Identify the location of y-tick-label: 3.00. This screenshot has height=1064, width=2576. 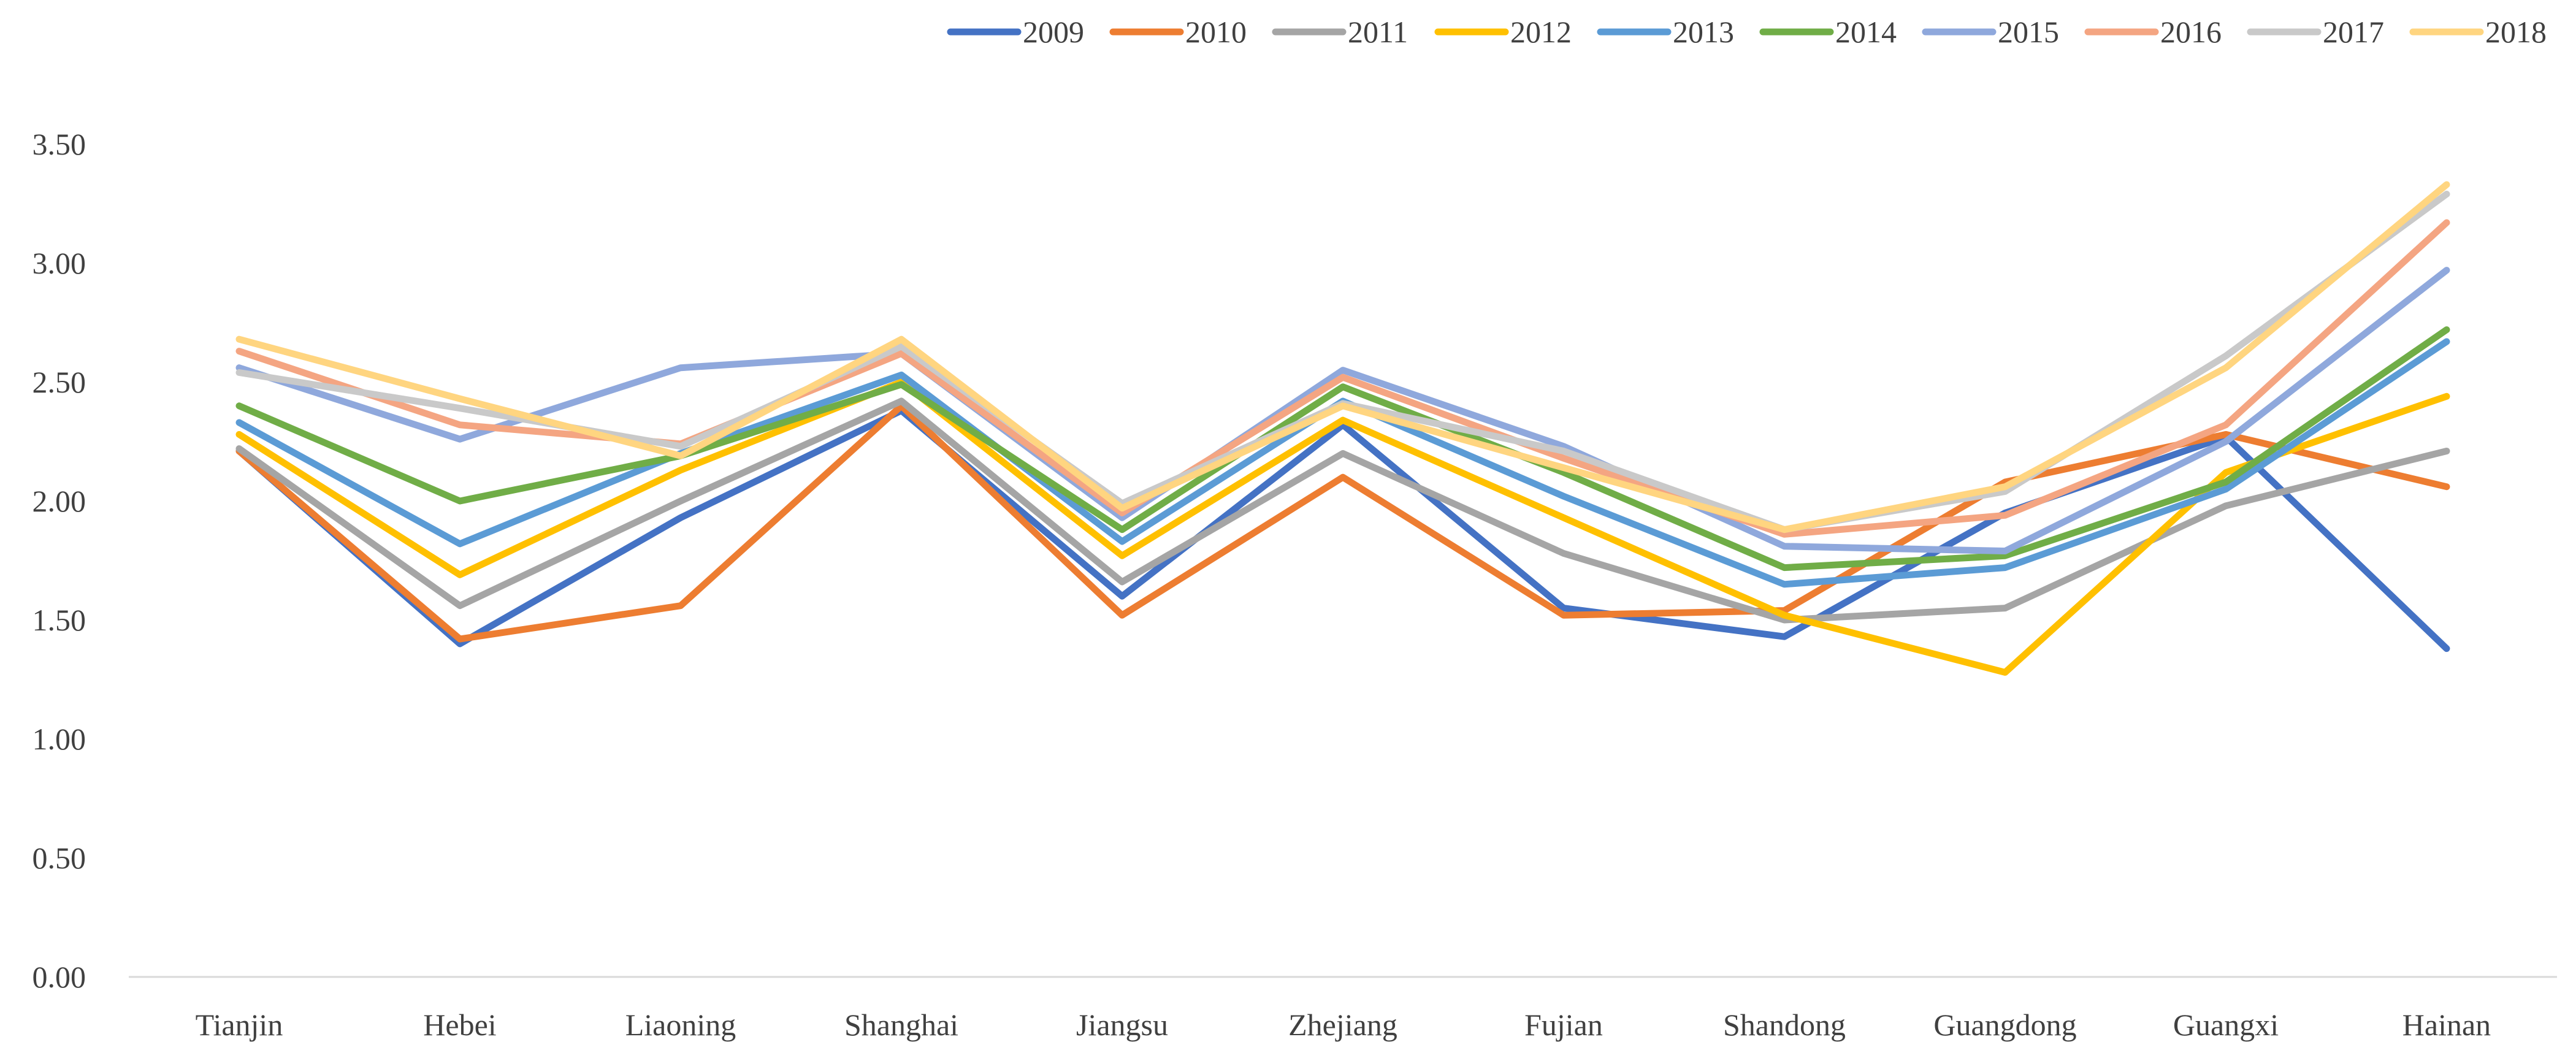
(59, 263).